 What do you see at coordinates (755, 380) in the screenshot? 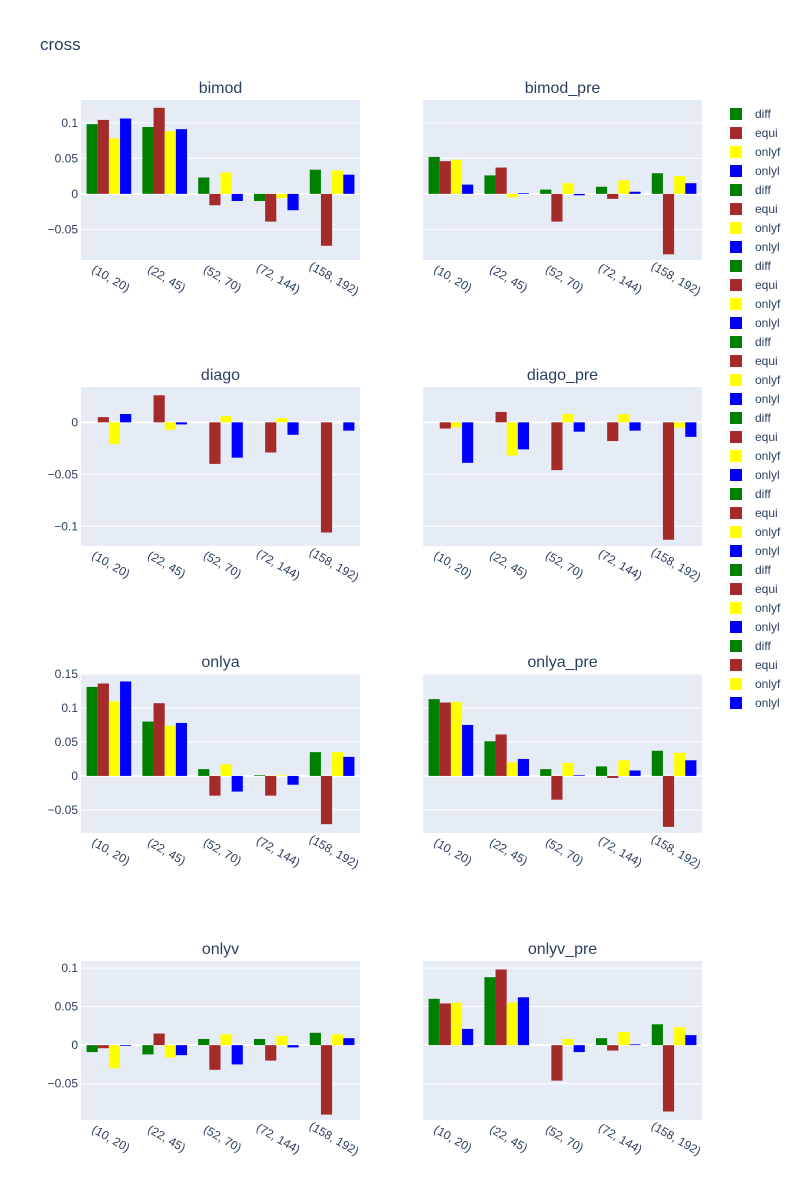
I see `legend-item-onlyf: onlyf` at bounding box center [755, 380].